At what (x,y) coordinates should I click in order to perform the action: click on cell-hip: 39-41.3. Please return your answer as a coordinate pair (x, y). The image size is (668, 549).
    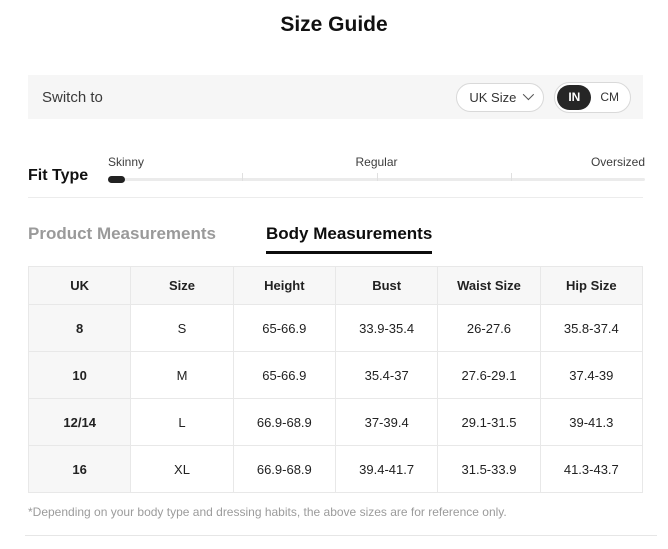
    Looking at the image, I should click on (591, 422).